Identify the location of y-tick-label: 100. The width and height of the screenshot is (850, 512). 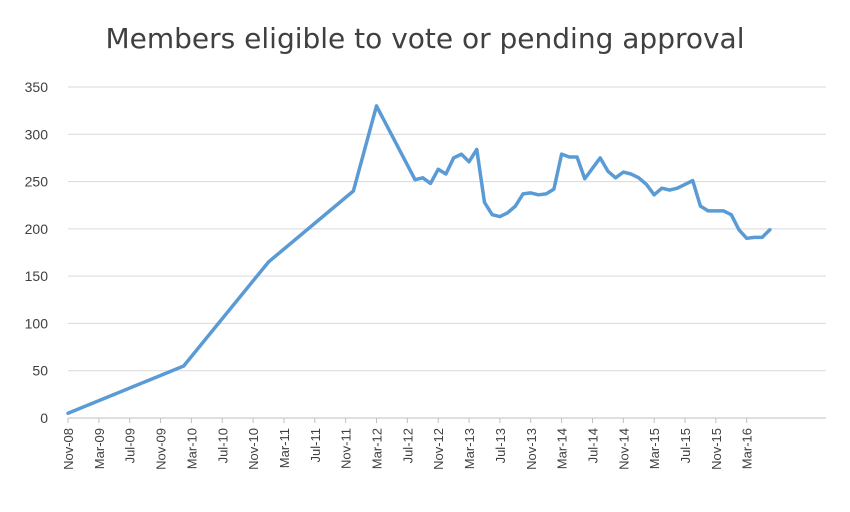
(37, 323).